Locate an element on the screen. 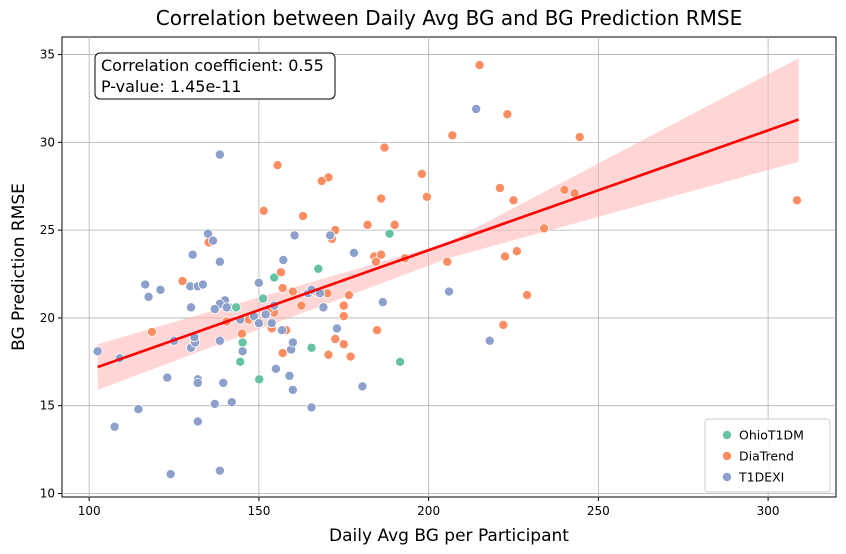  y-axis-label: BG Prediction RMSE is located at coordinates (19, 267).